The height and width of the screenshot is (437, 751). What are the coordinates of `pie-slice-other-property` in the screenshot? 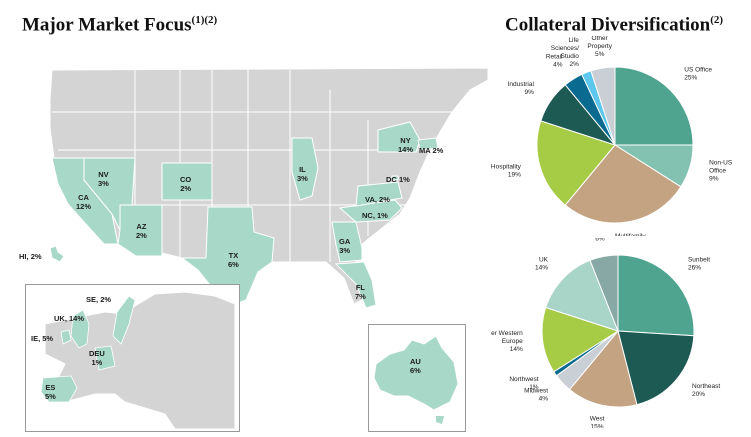 It's located at (603, 106).